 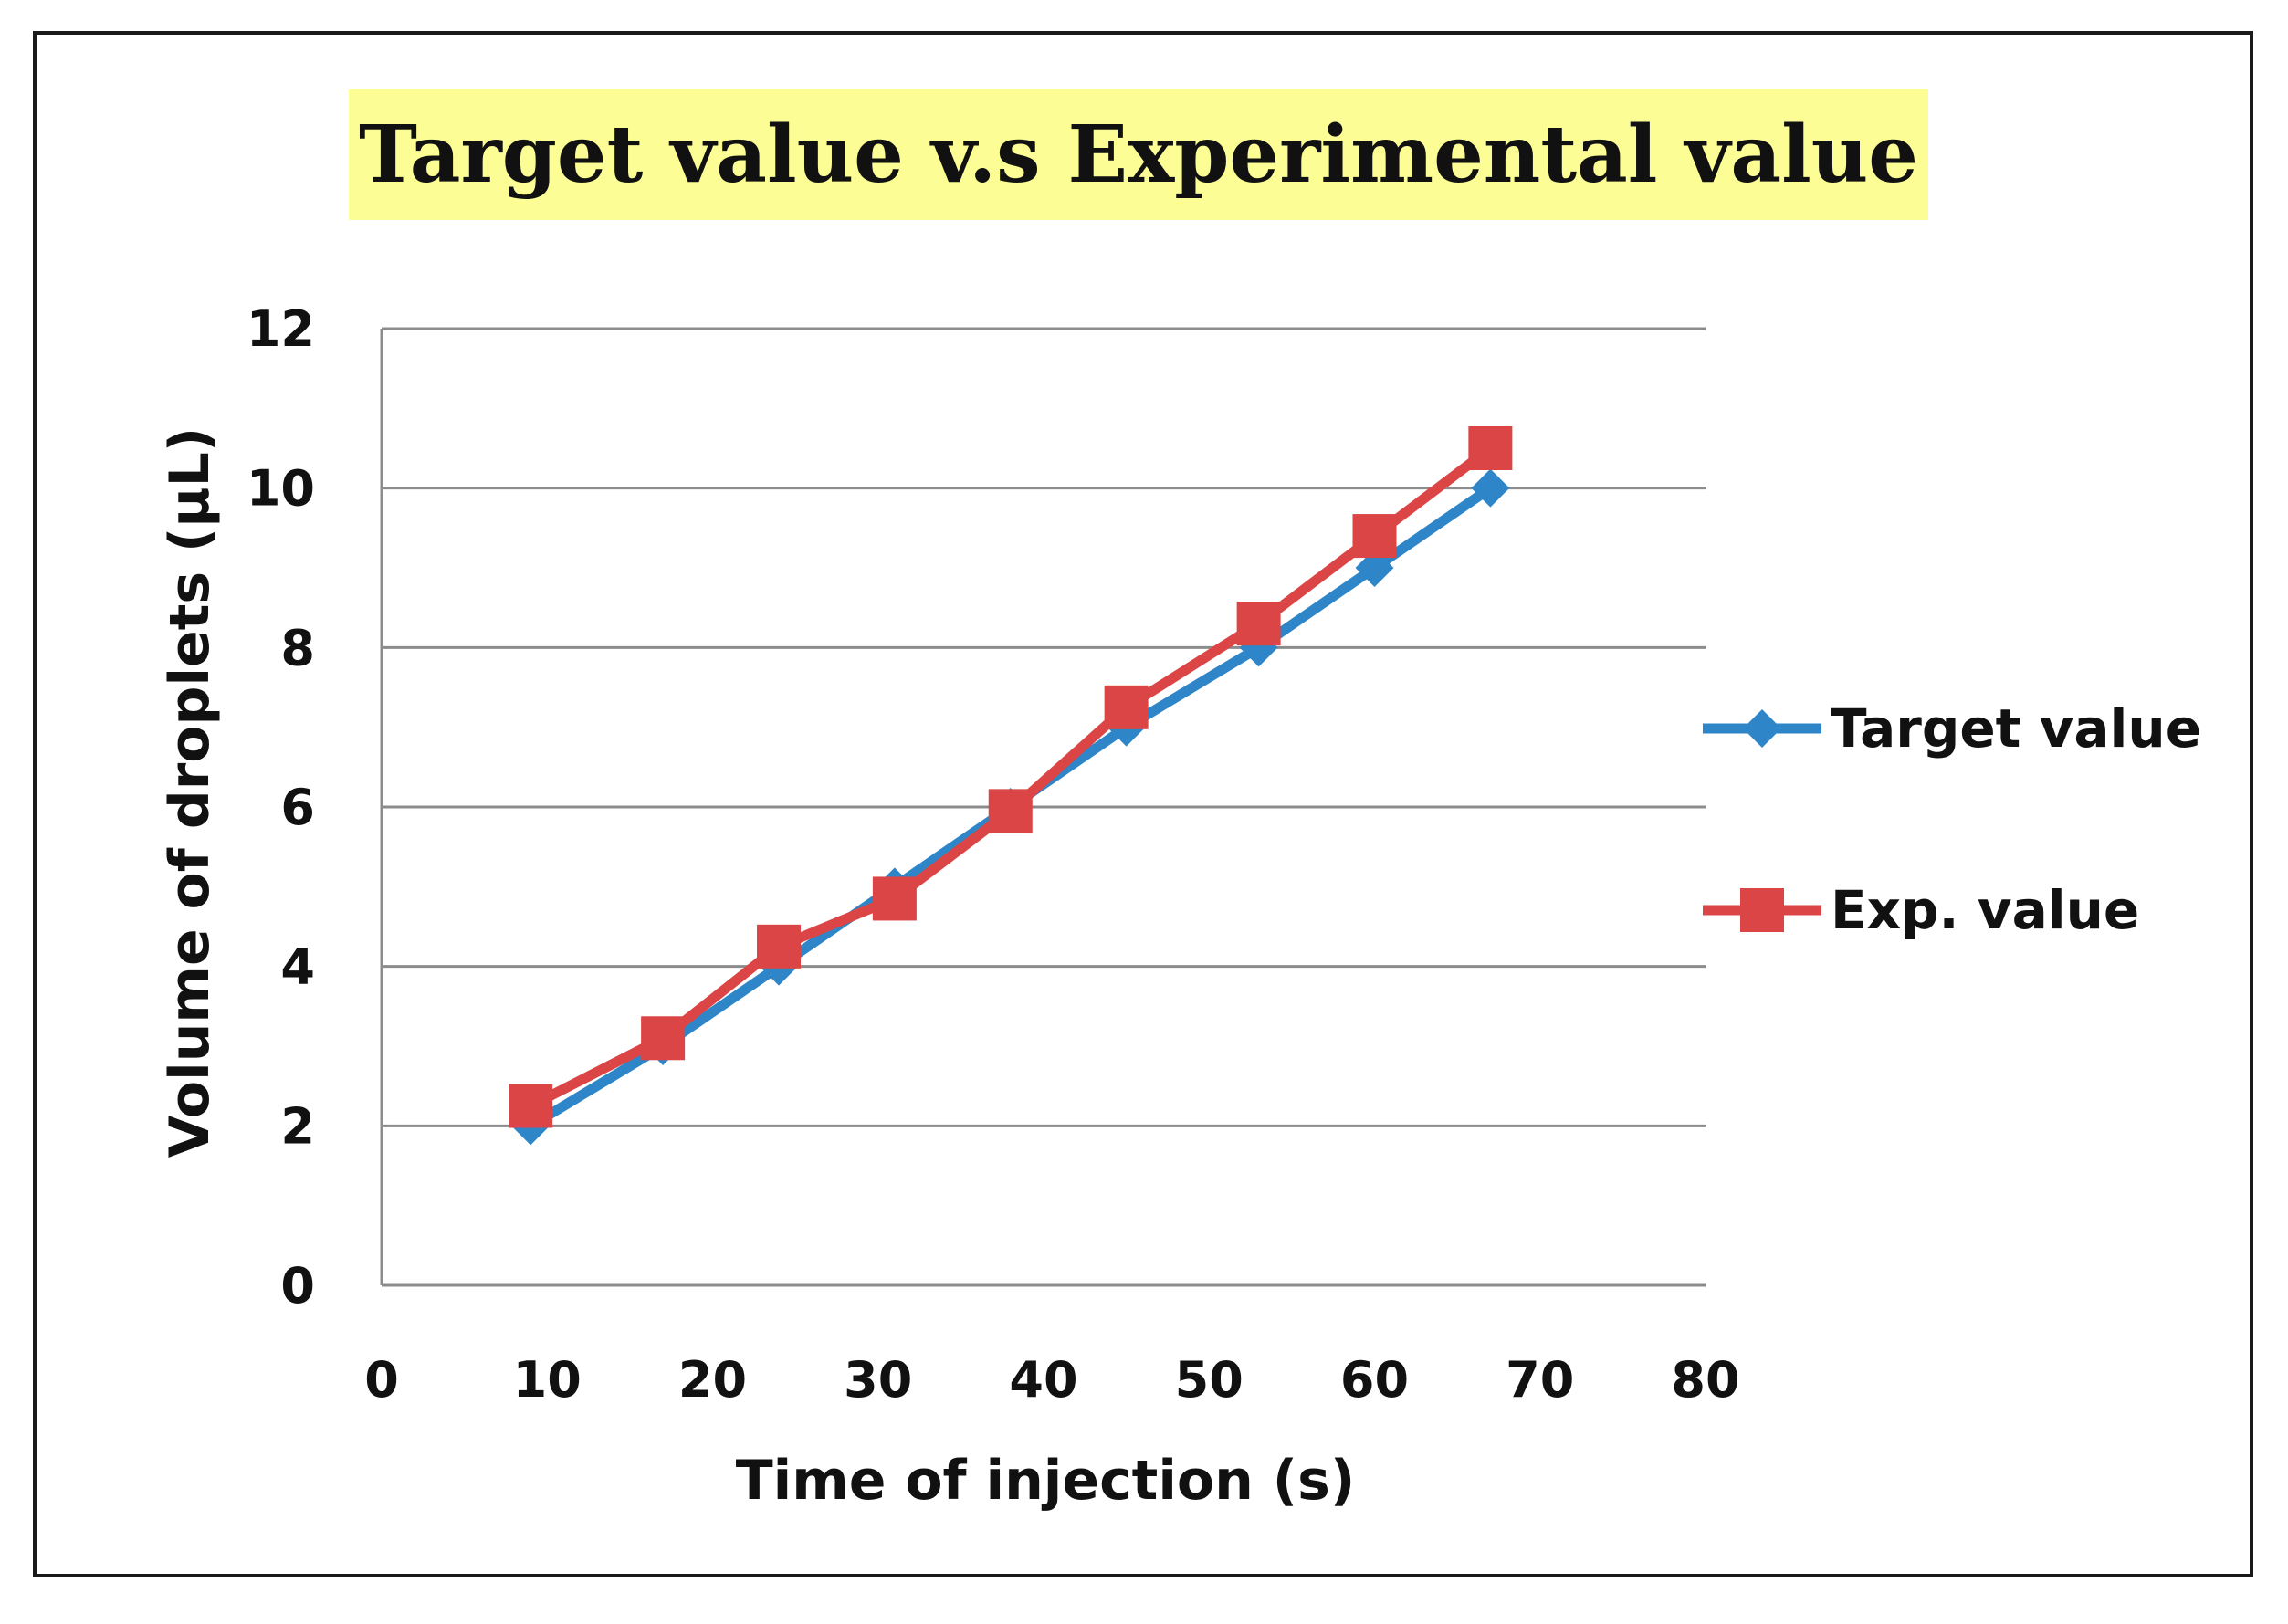 I want to click on y-axis-title: Volume of droplets (µL), so click(x=190, y=792).